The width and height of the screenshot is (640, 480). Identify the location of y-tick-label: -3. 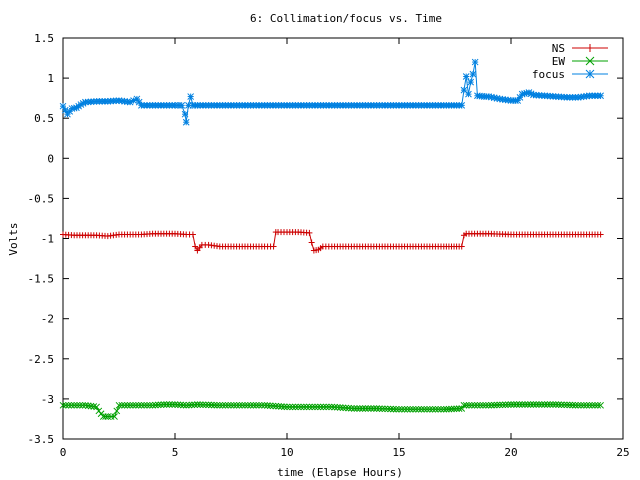
(47, 399).